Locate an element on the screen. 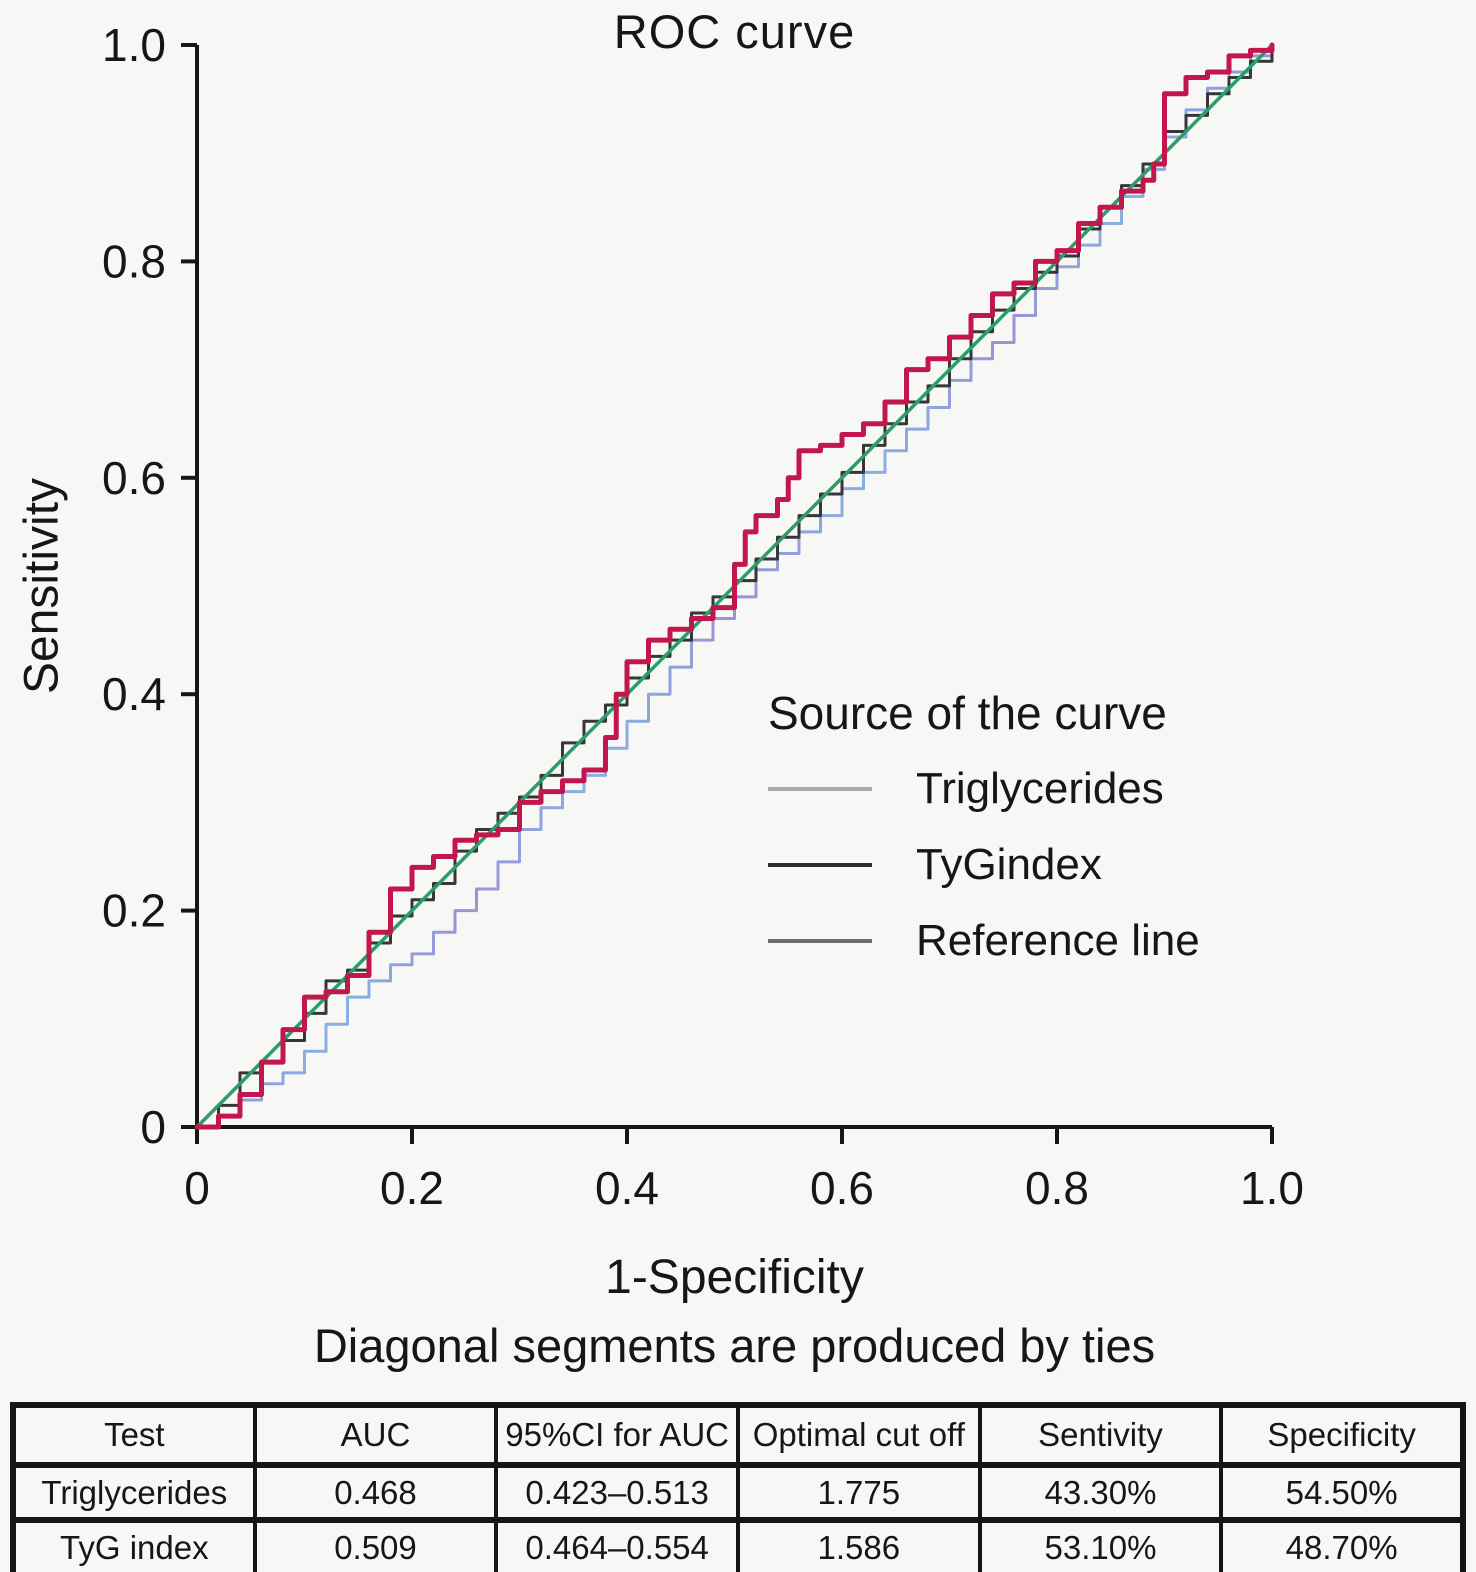 The height and width of the screenshot is (1572, 1476). table-cell-ci: 0.423–0.513 is located at coordinates (617, 1493).